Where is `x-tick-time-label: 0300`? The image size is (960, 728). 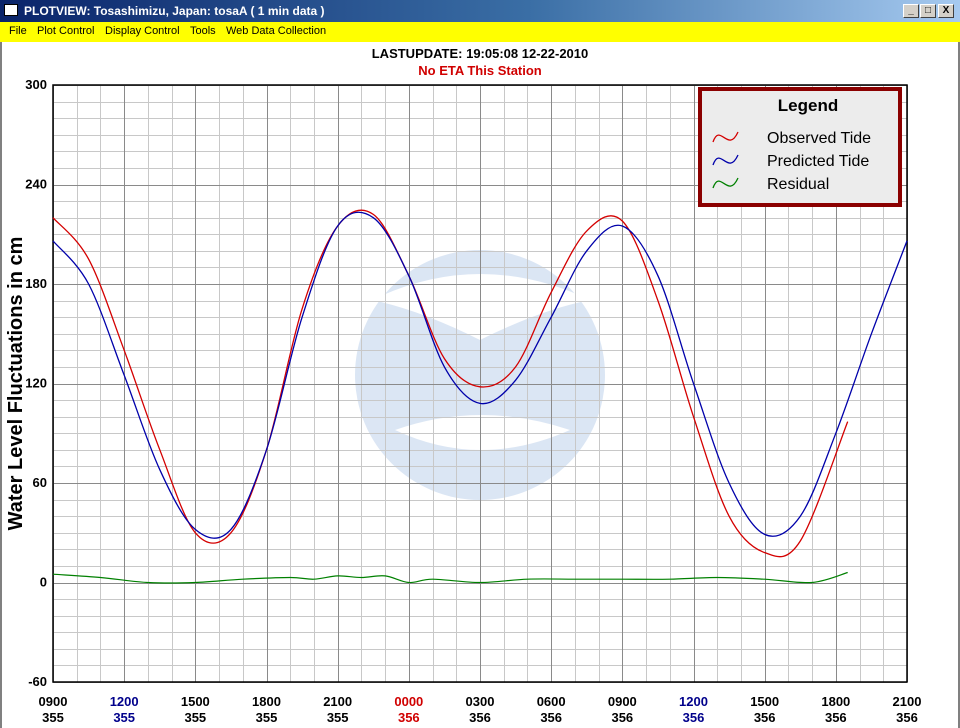
x-tick-time-label: 0300 is located at coordinates (480, 701).